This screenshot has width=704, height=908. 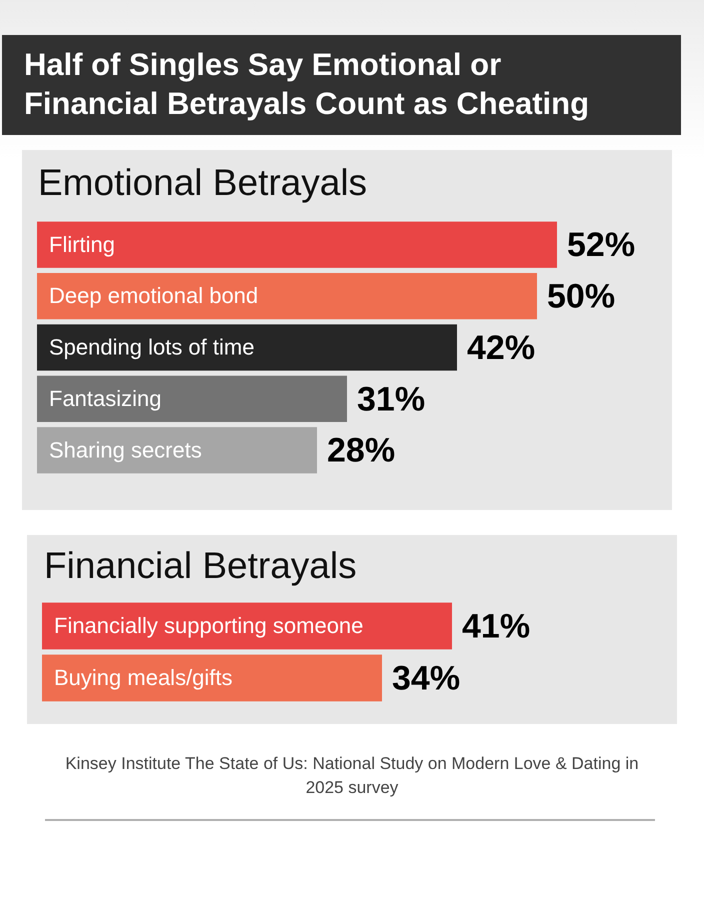 What do you see at coordinates (151, 347) in the screenshot?
I see `y-tick-label: Spending lots of time` at bounding box center [151, 347].